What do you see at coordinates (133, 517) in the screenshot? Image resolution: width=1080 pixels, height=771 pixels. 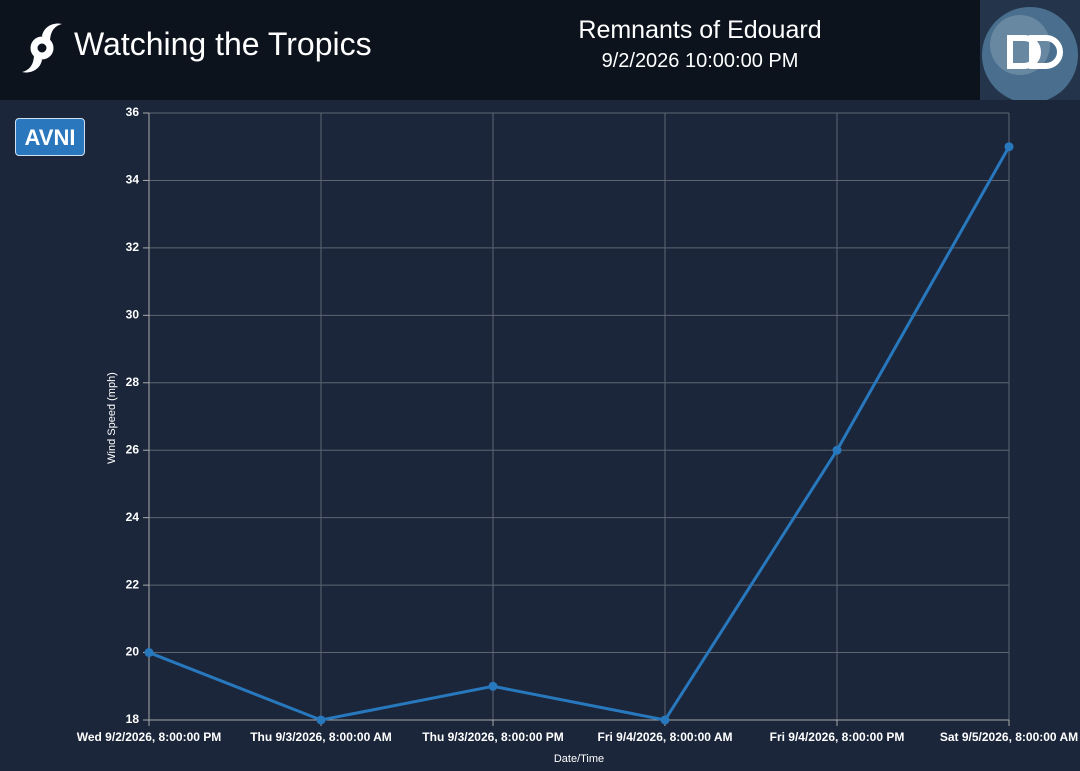 I see `y-tick-label: 24` at bounding box center [133, 517].